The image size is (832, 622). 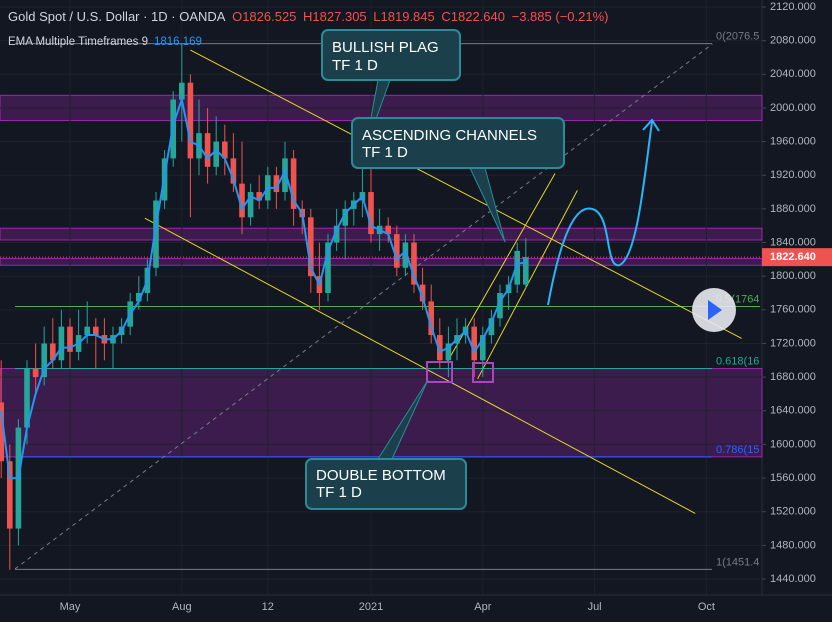 What do you see at coordinates (793, 512) in the screenshot?
I see `y-tick-label: 1520.000` at bounding box center [793, 512].